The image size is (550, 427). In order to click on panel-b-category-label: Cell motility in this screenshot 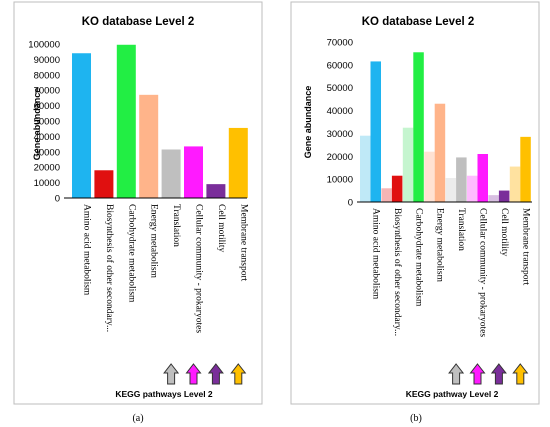, I will do `click(504, 232)`.